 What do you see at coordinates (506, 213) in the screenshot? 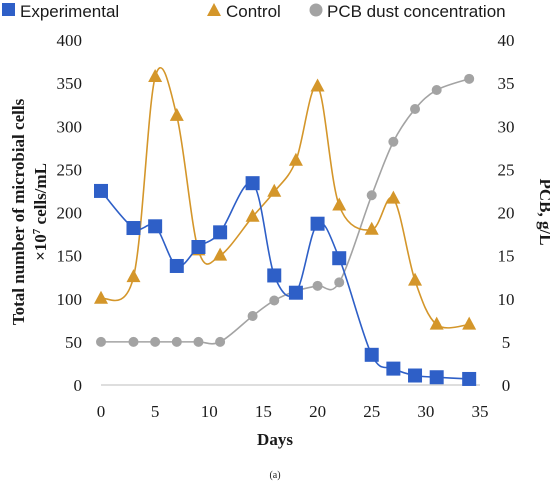
I see `y-right-tick-label: 20` at bounding box center [506, 213].